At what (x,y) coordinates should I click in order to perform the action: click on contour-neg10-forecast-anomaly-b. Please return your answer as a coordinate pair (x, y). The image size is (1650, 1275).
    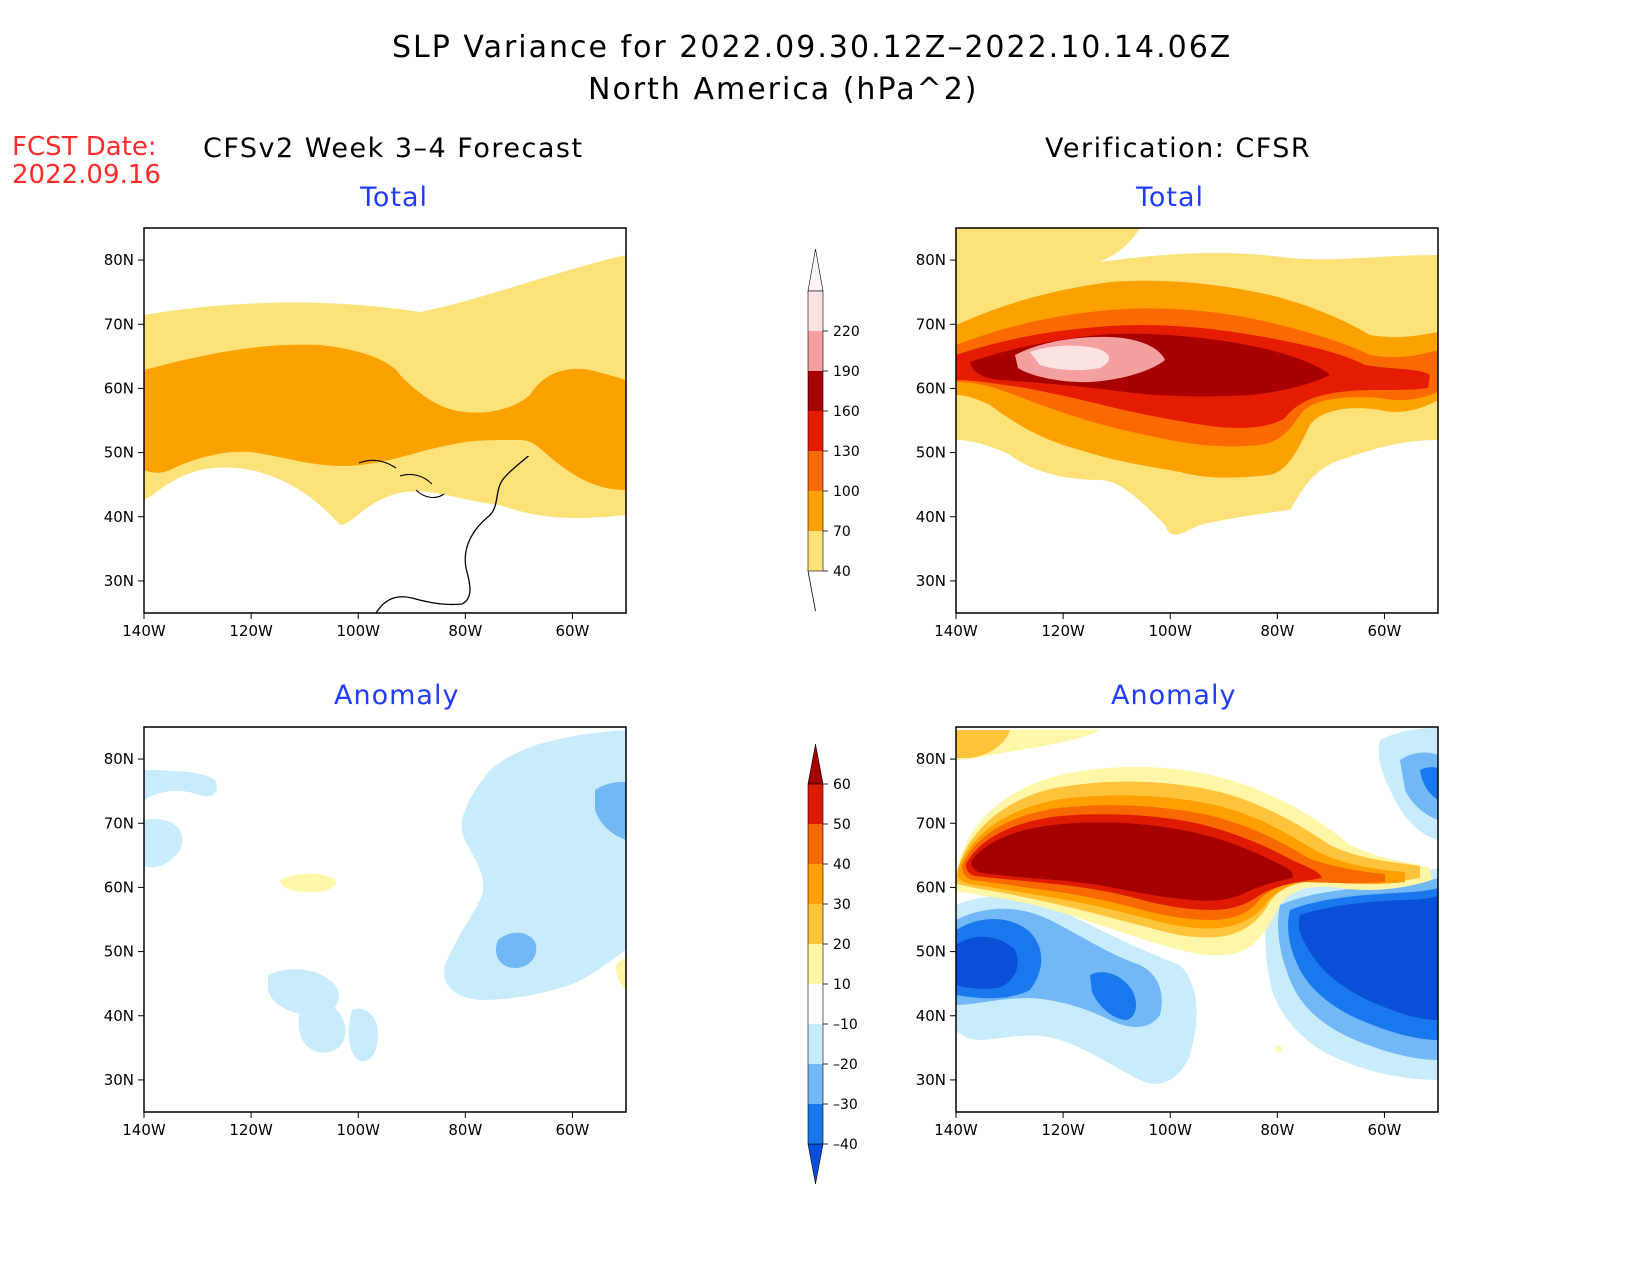
    Looking at the image, I should click on (163, 843).